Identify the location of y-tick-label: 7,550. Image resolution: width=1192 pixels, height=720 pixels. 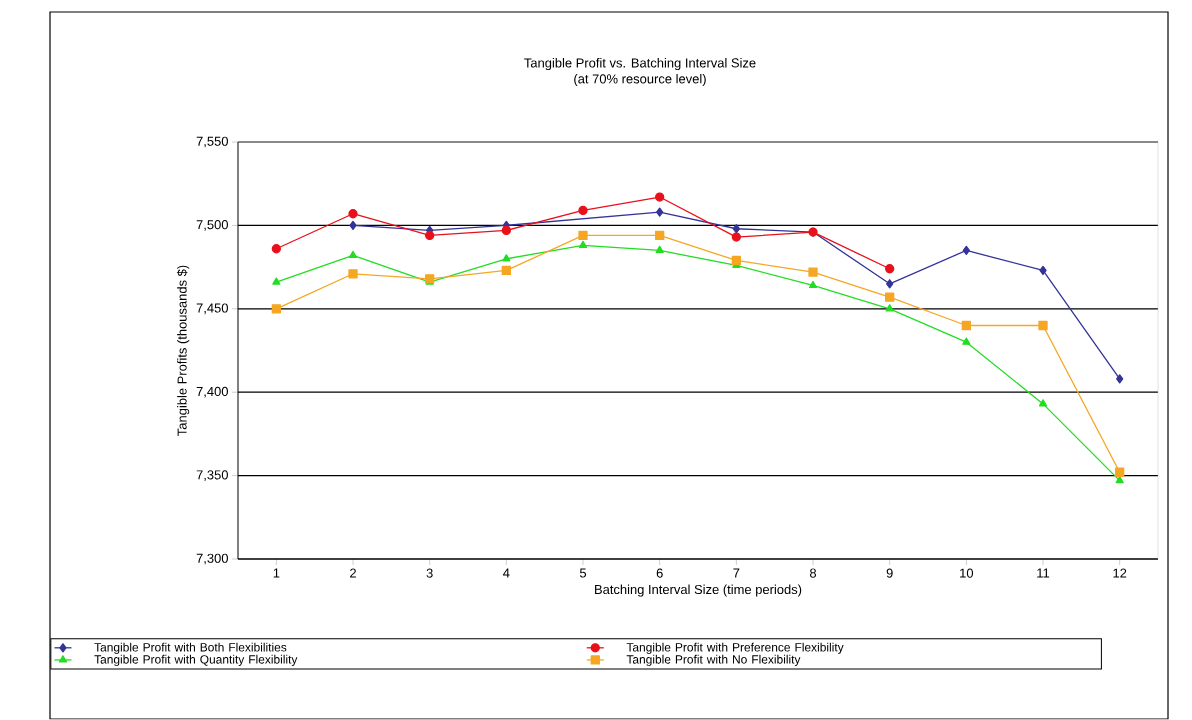
(212, 142).